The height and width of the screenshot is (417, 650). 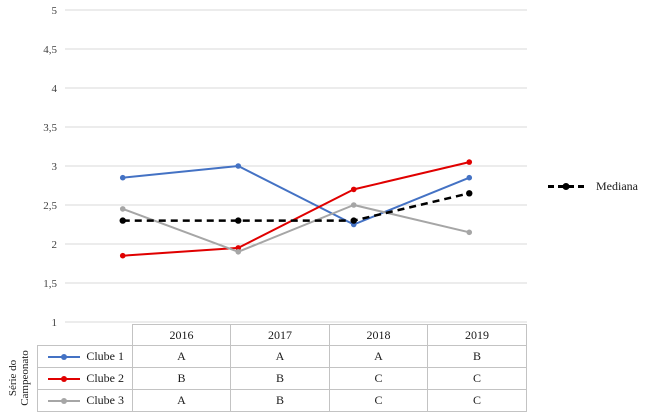 I want to click on table-row-label-clube2: Clube 2, so click(x=85, y=379).